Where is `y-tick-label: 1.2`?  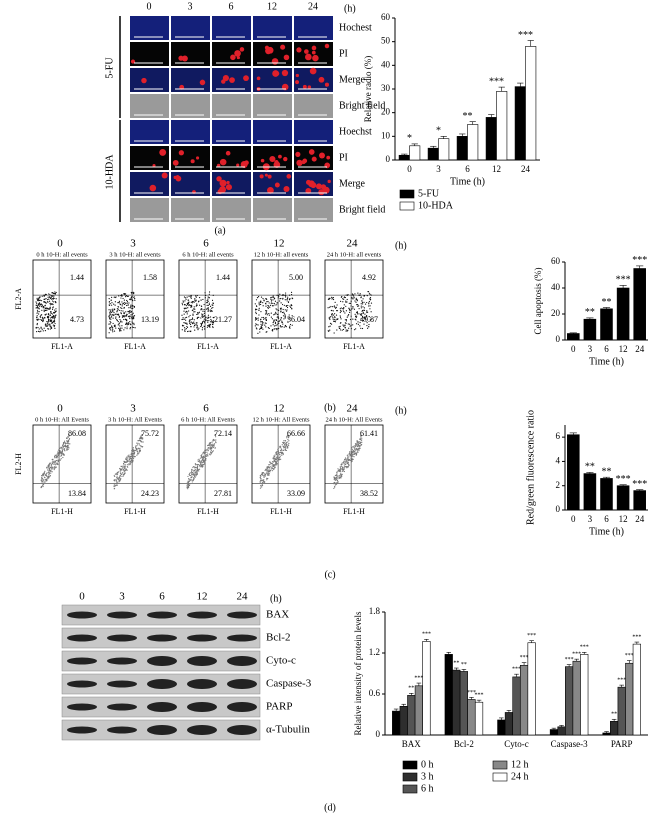 y-tick-label: 1.2 is located at coordinates (374, 652).